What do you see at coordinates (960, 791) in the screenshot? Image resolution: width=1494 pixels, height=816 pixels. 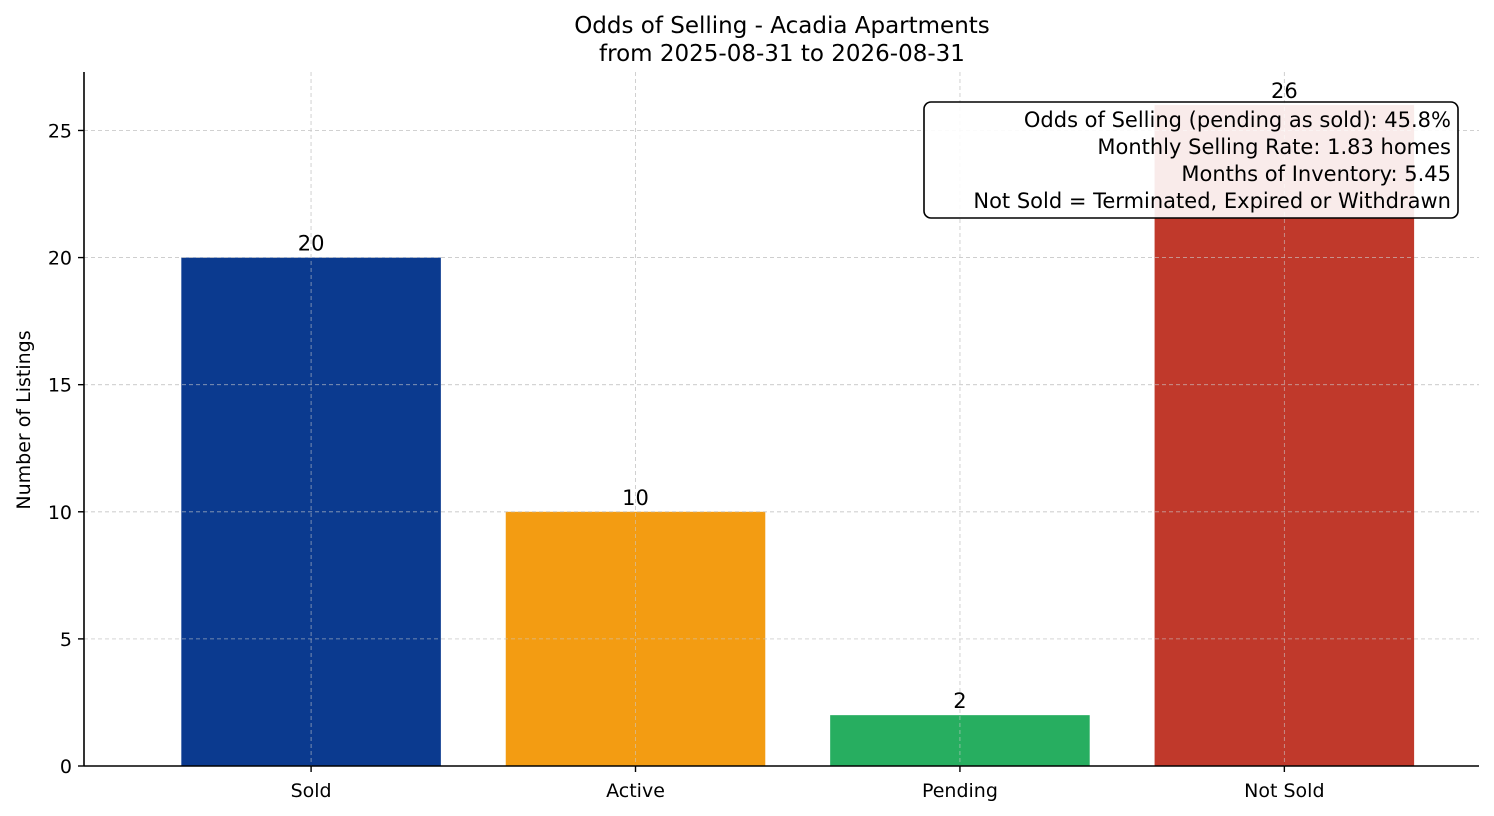 I see `x-tick-label: Pending` at bounding box center [960, 791].